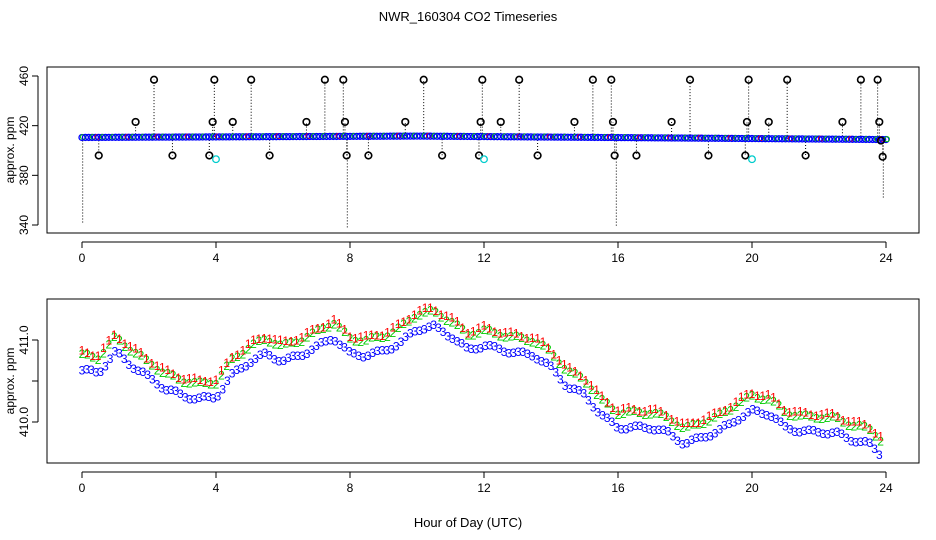 This screenshot has width=936, height=540. Describe the element at coordinates (752, 488) in the screenshot. I see `x-tick-label-1-5: 20` at that location.